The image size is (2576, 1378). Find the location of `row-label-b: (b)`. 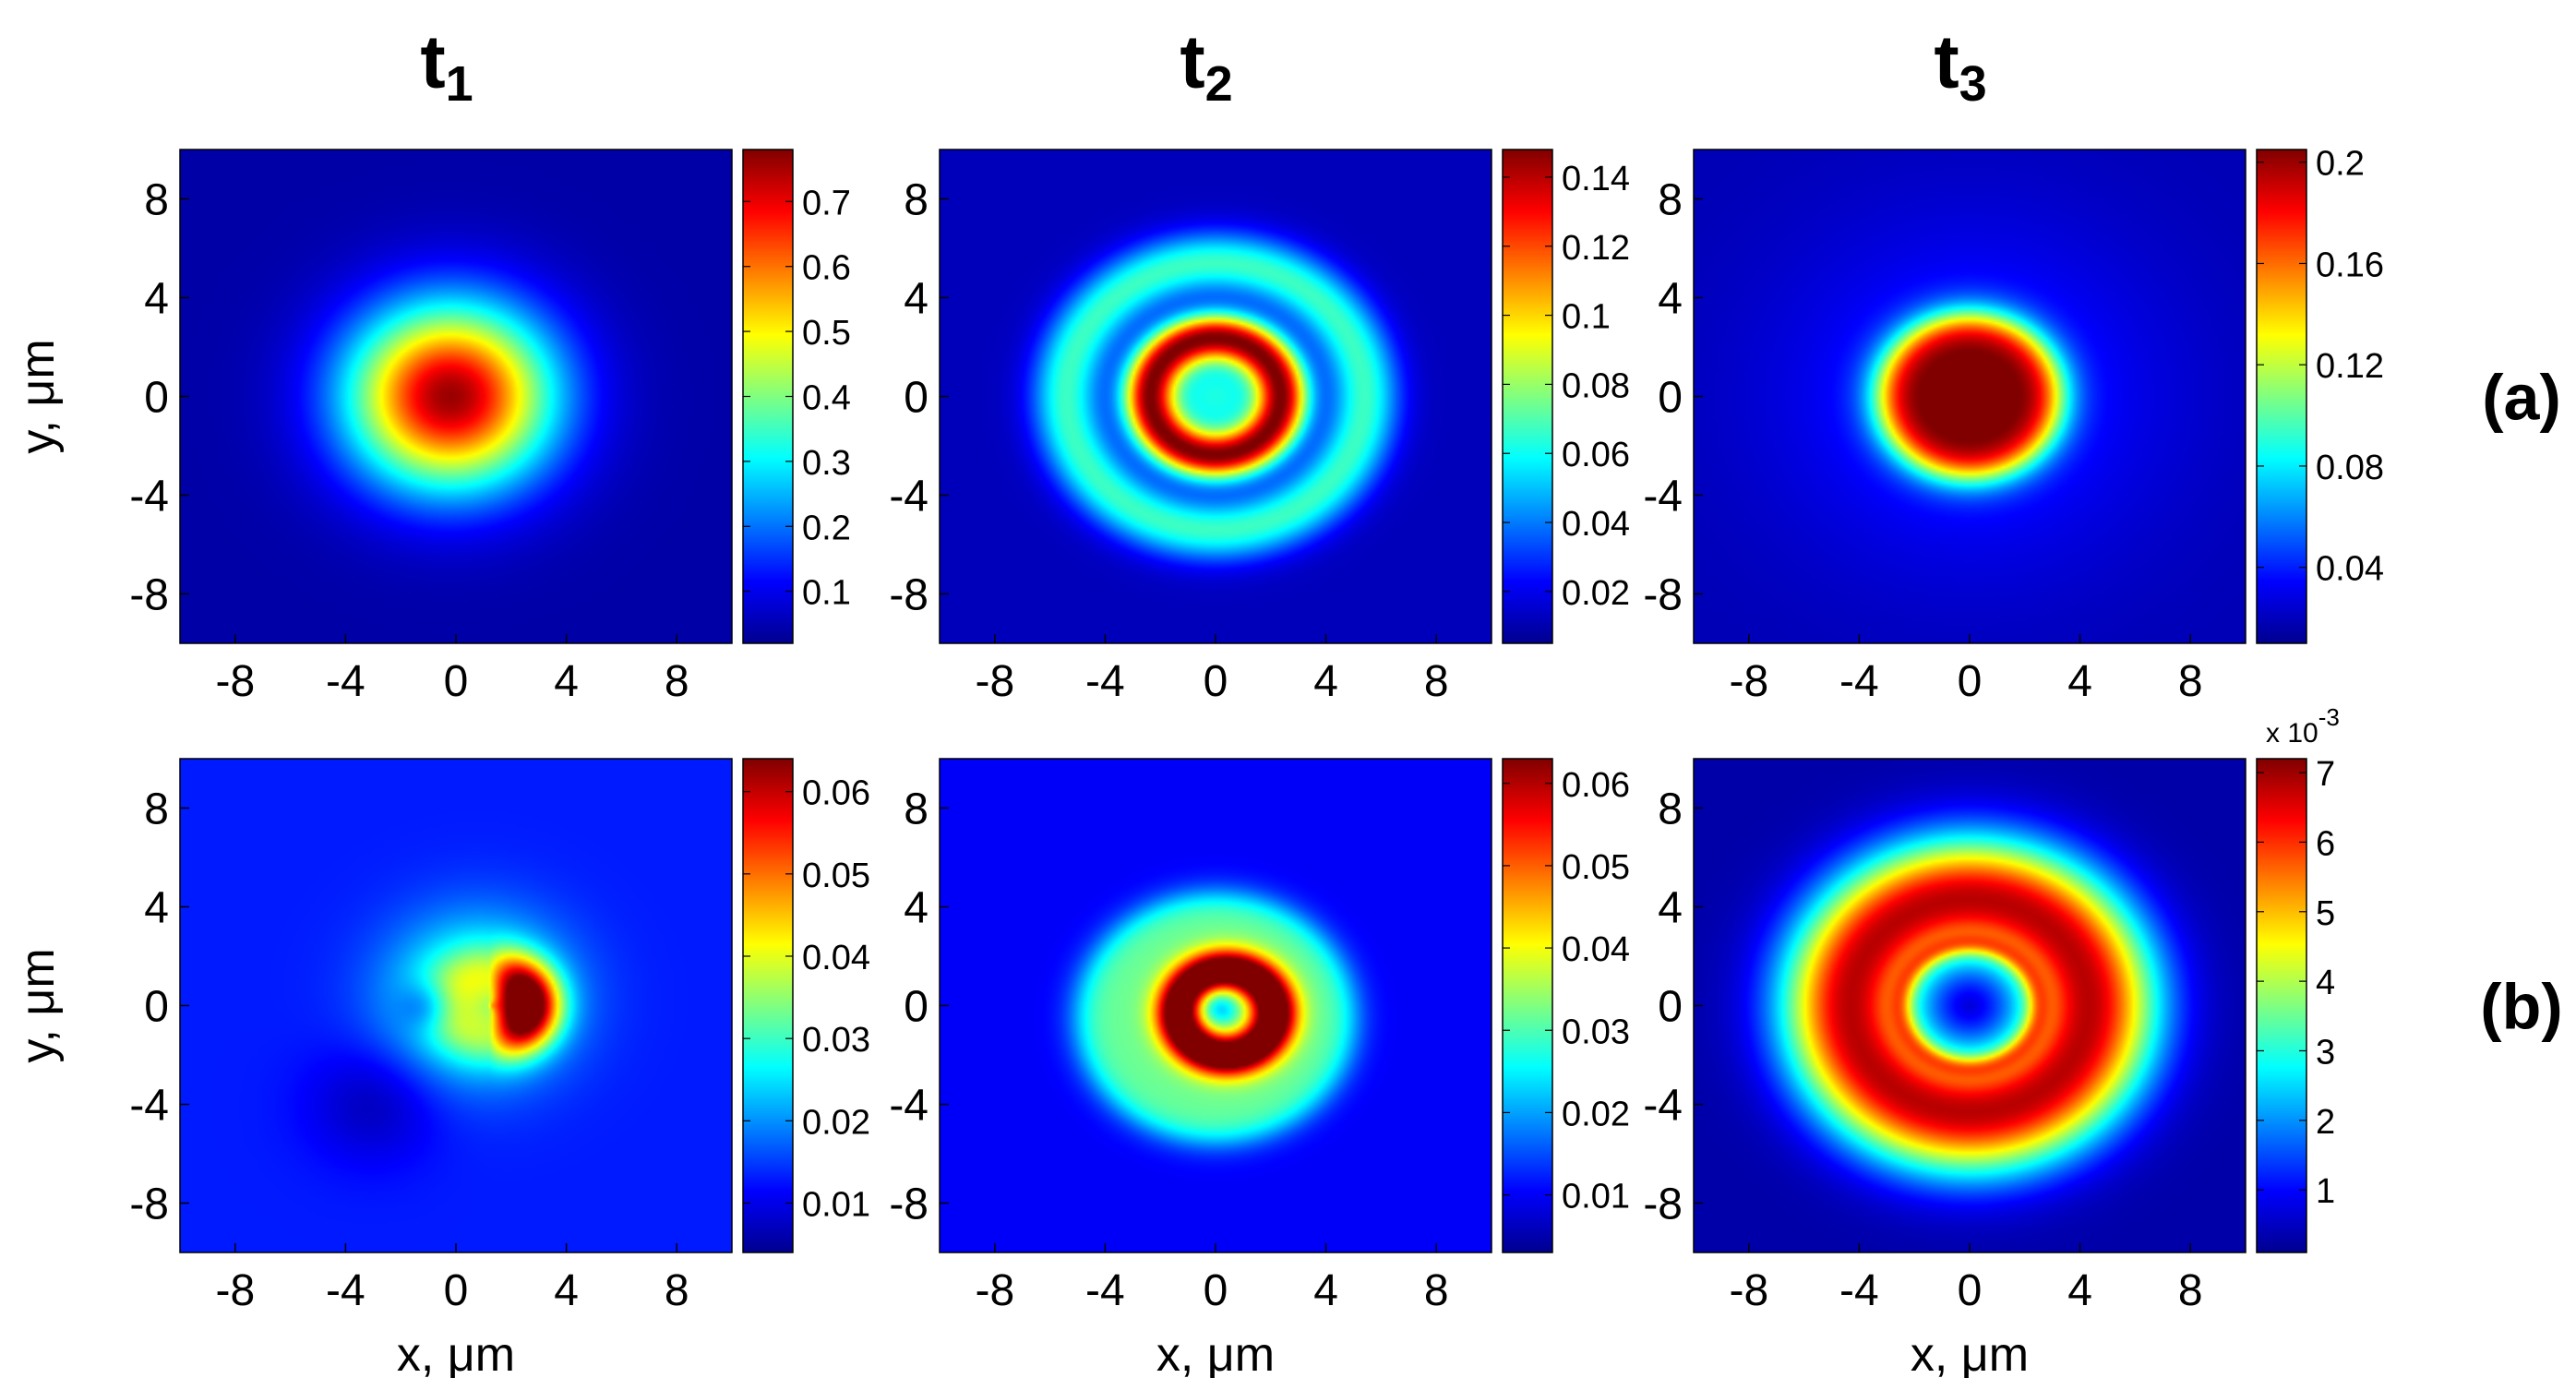

row-label-b: (b) is located at coordinates (2521, 1007).